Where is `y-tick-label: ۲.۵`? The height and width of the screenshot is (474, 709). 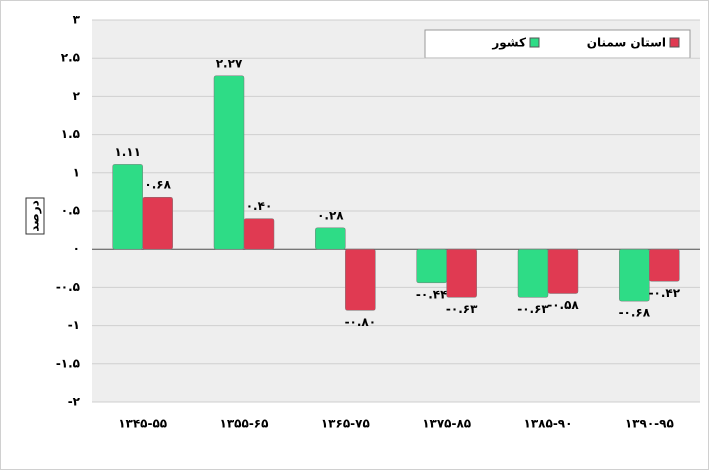 y-tick-label: ۲.۵ is located at coordinates (70, 58).